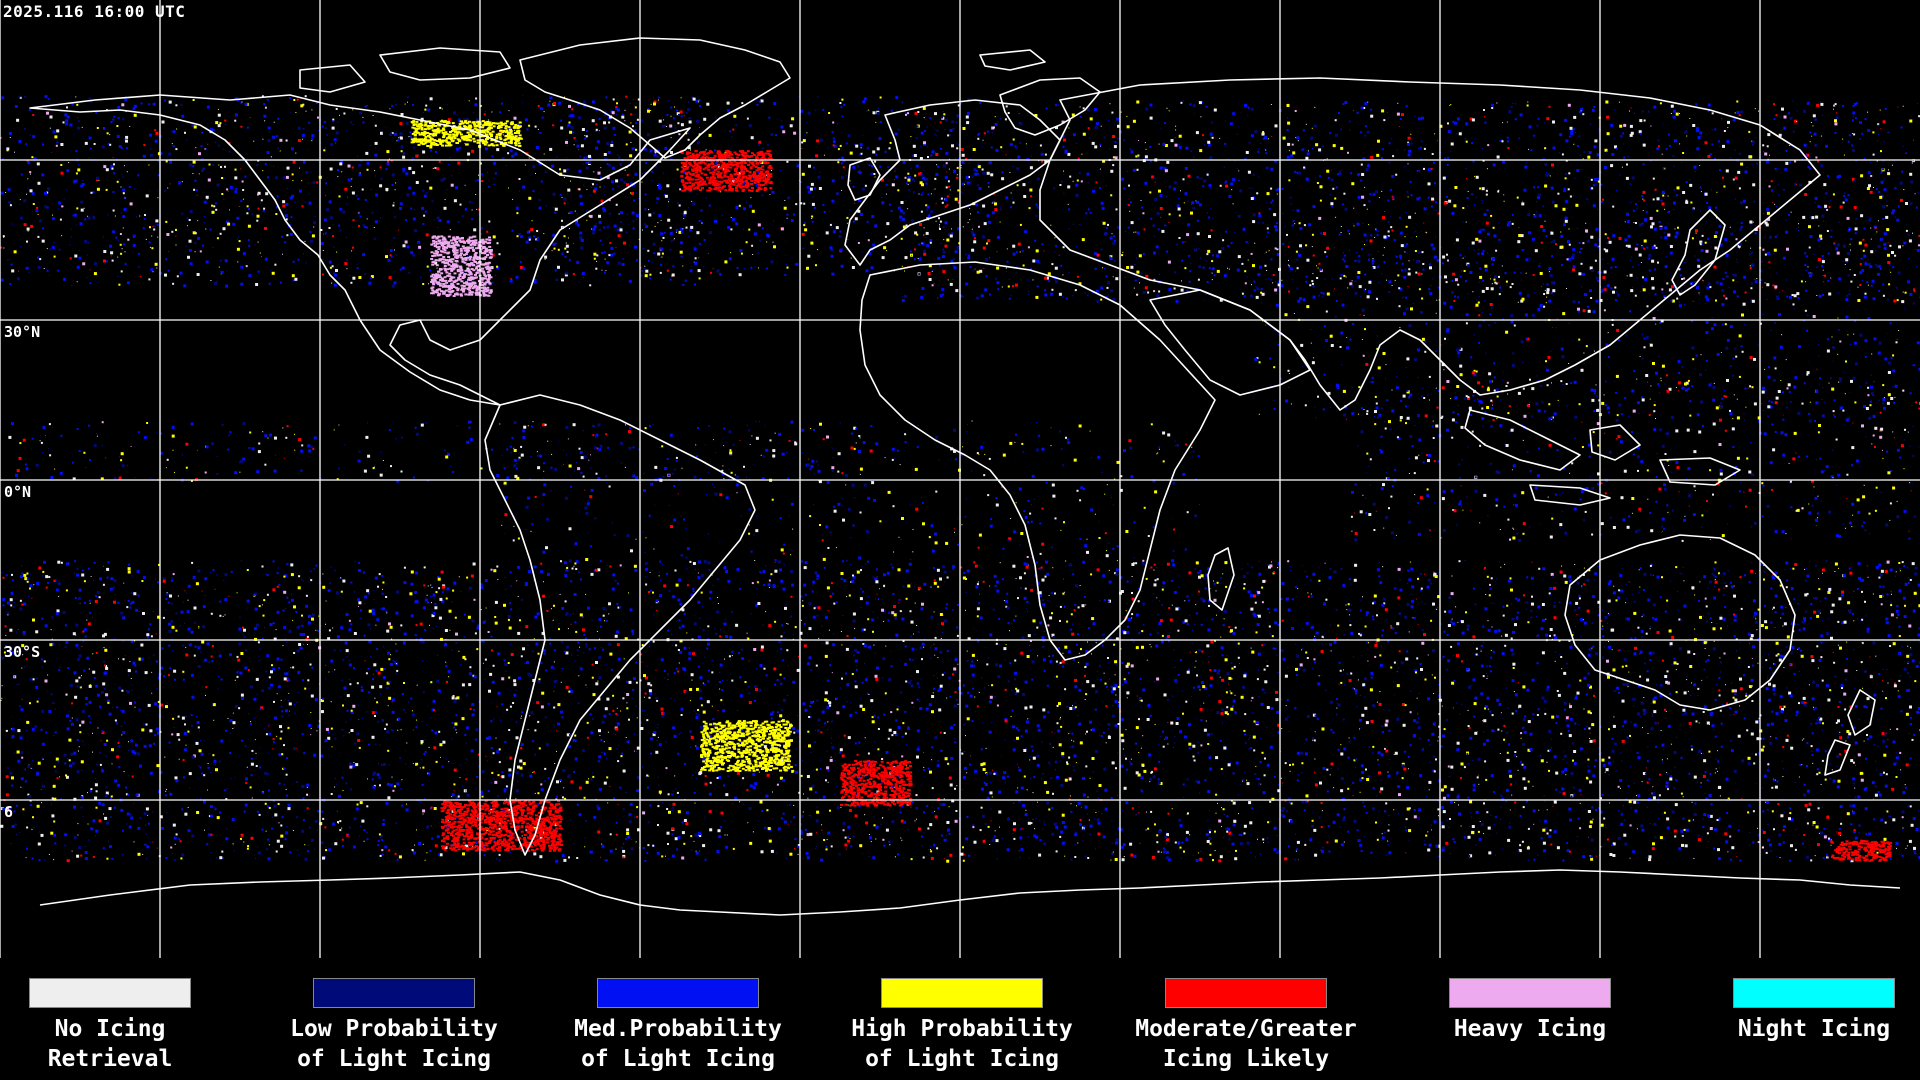 Image resolution: width=1920 pixels, height=1080 pixels. Describe the element at coordinates (110, 993) in the screenshot. I see `legend-swatch-no-icing` at that location.